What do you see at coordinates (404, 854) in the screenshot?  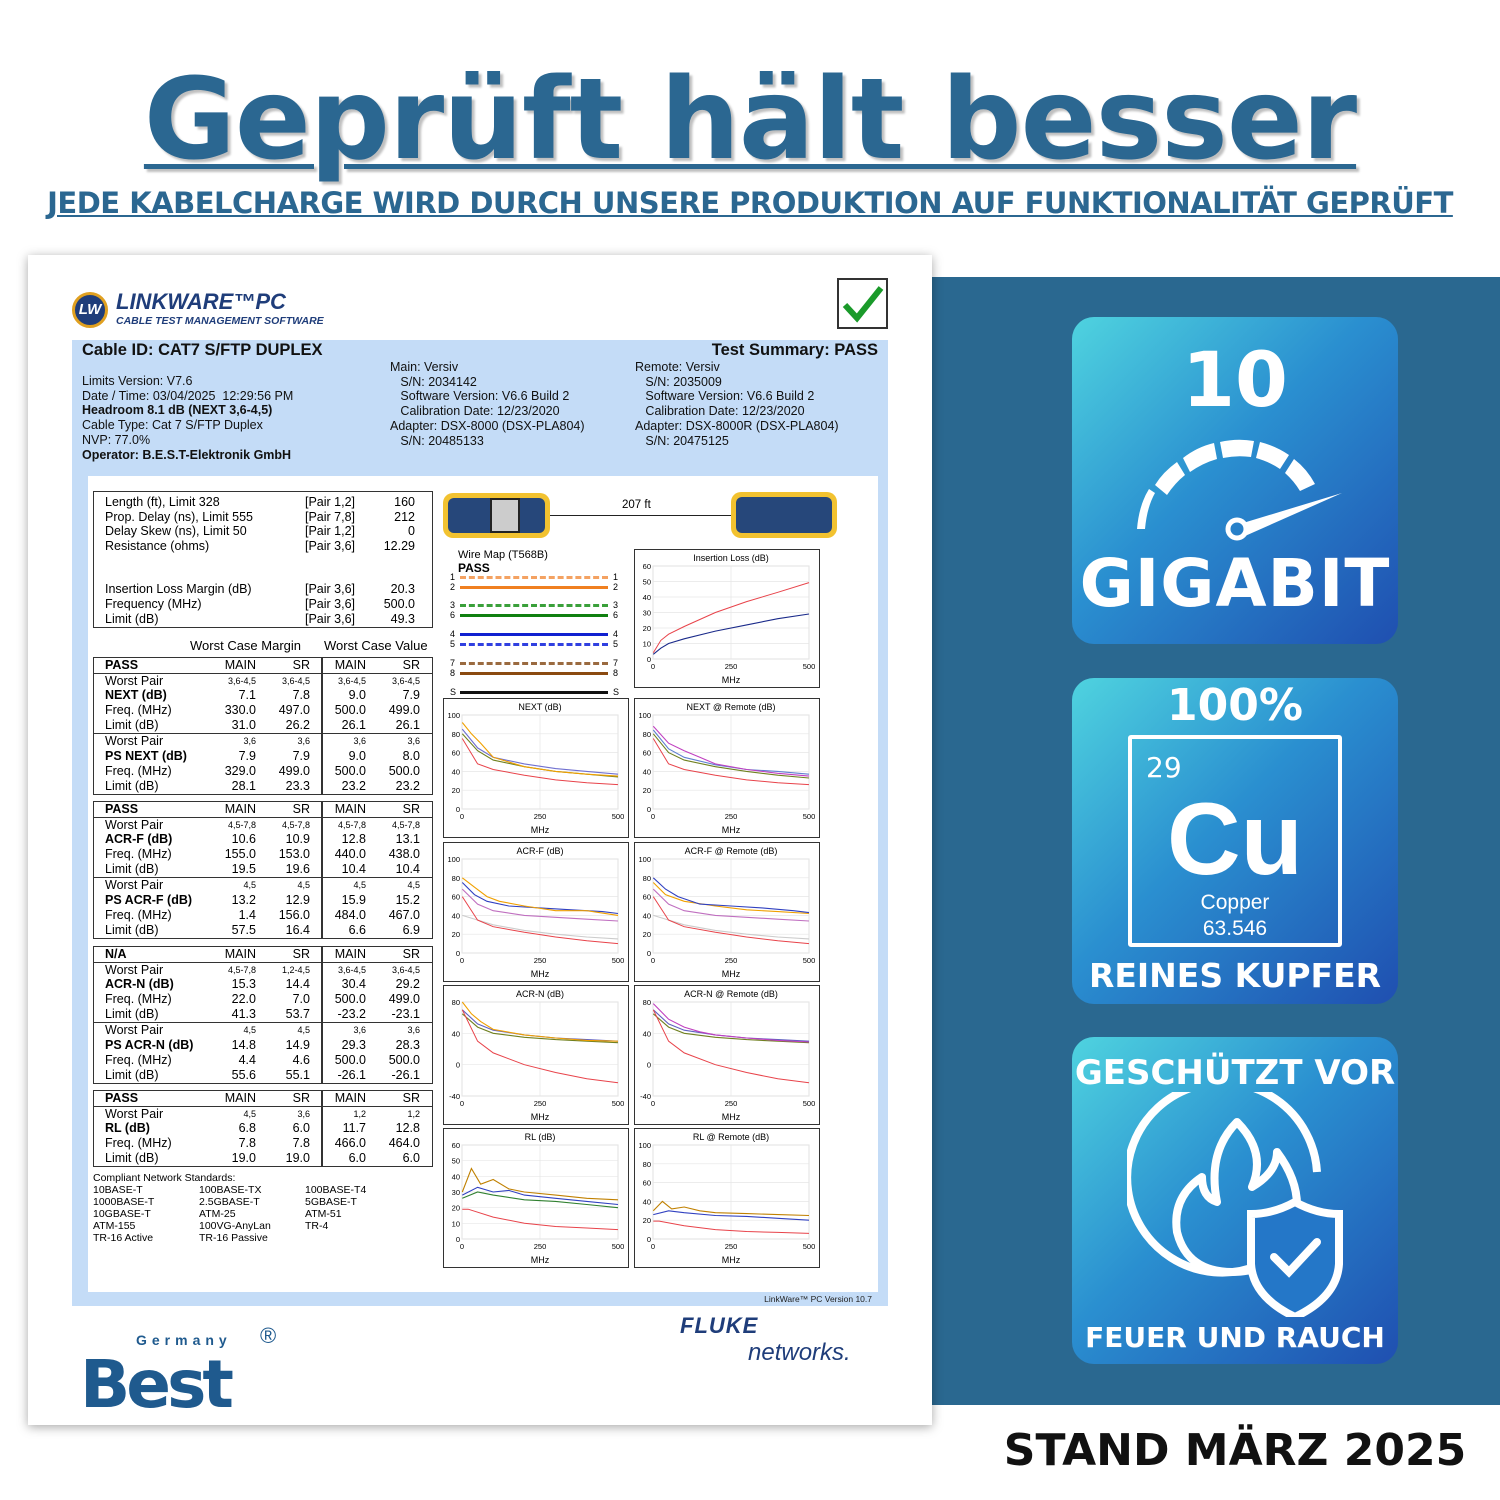 I see `cell-value: 438.0` at bounding box center [404, 854].